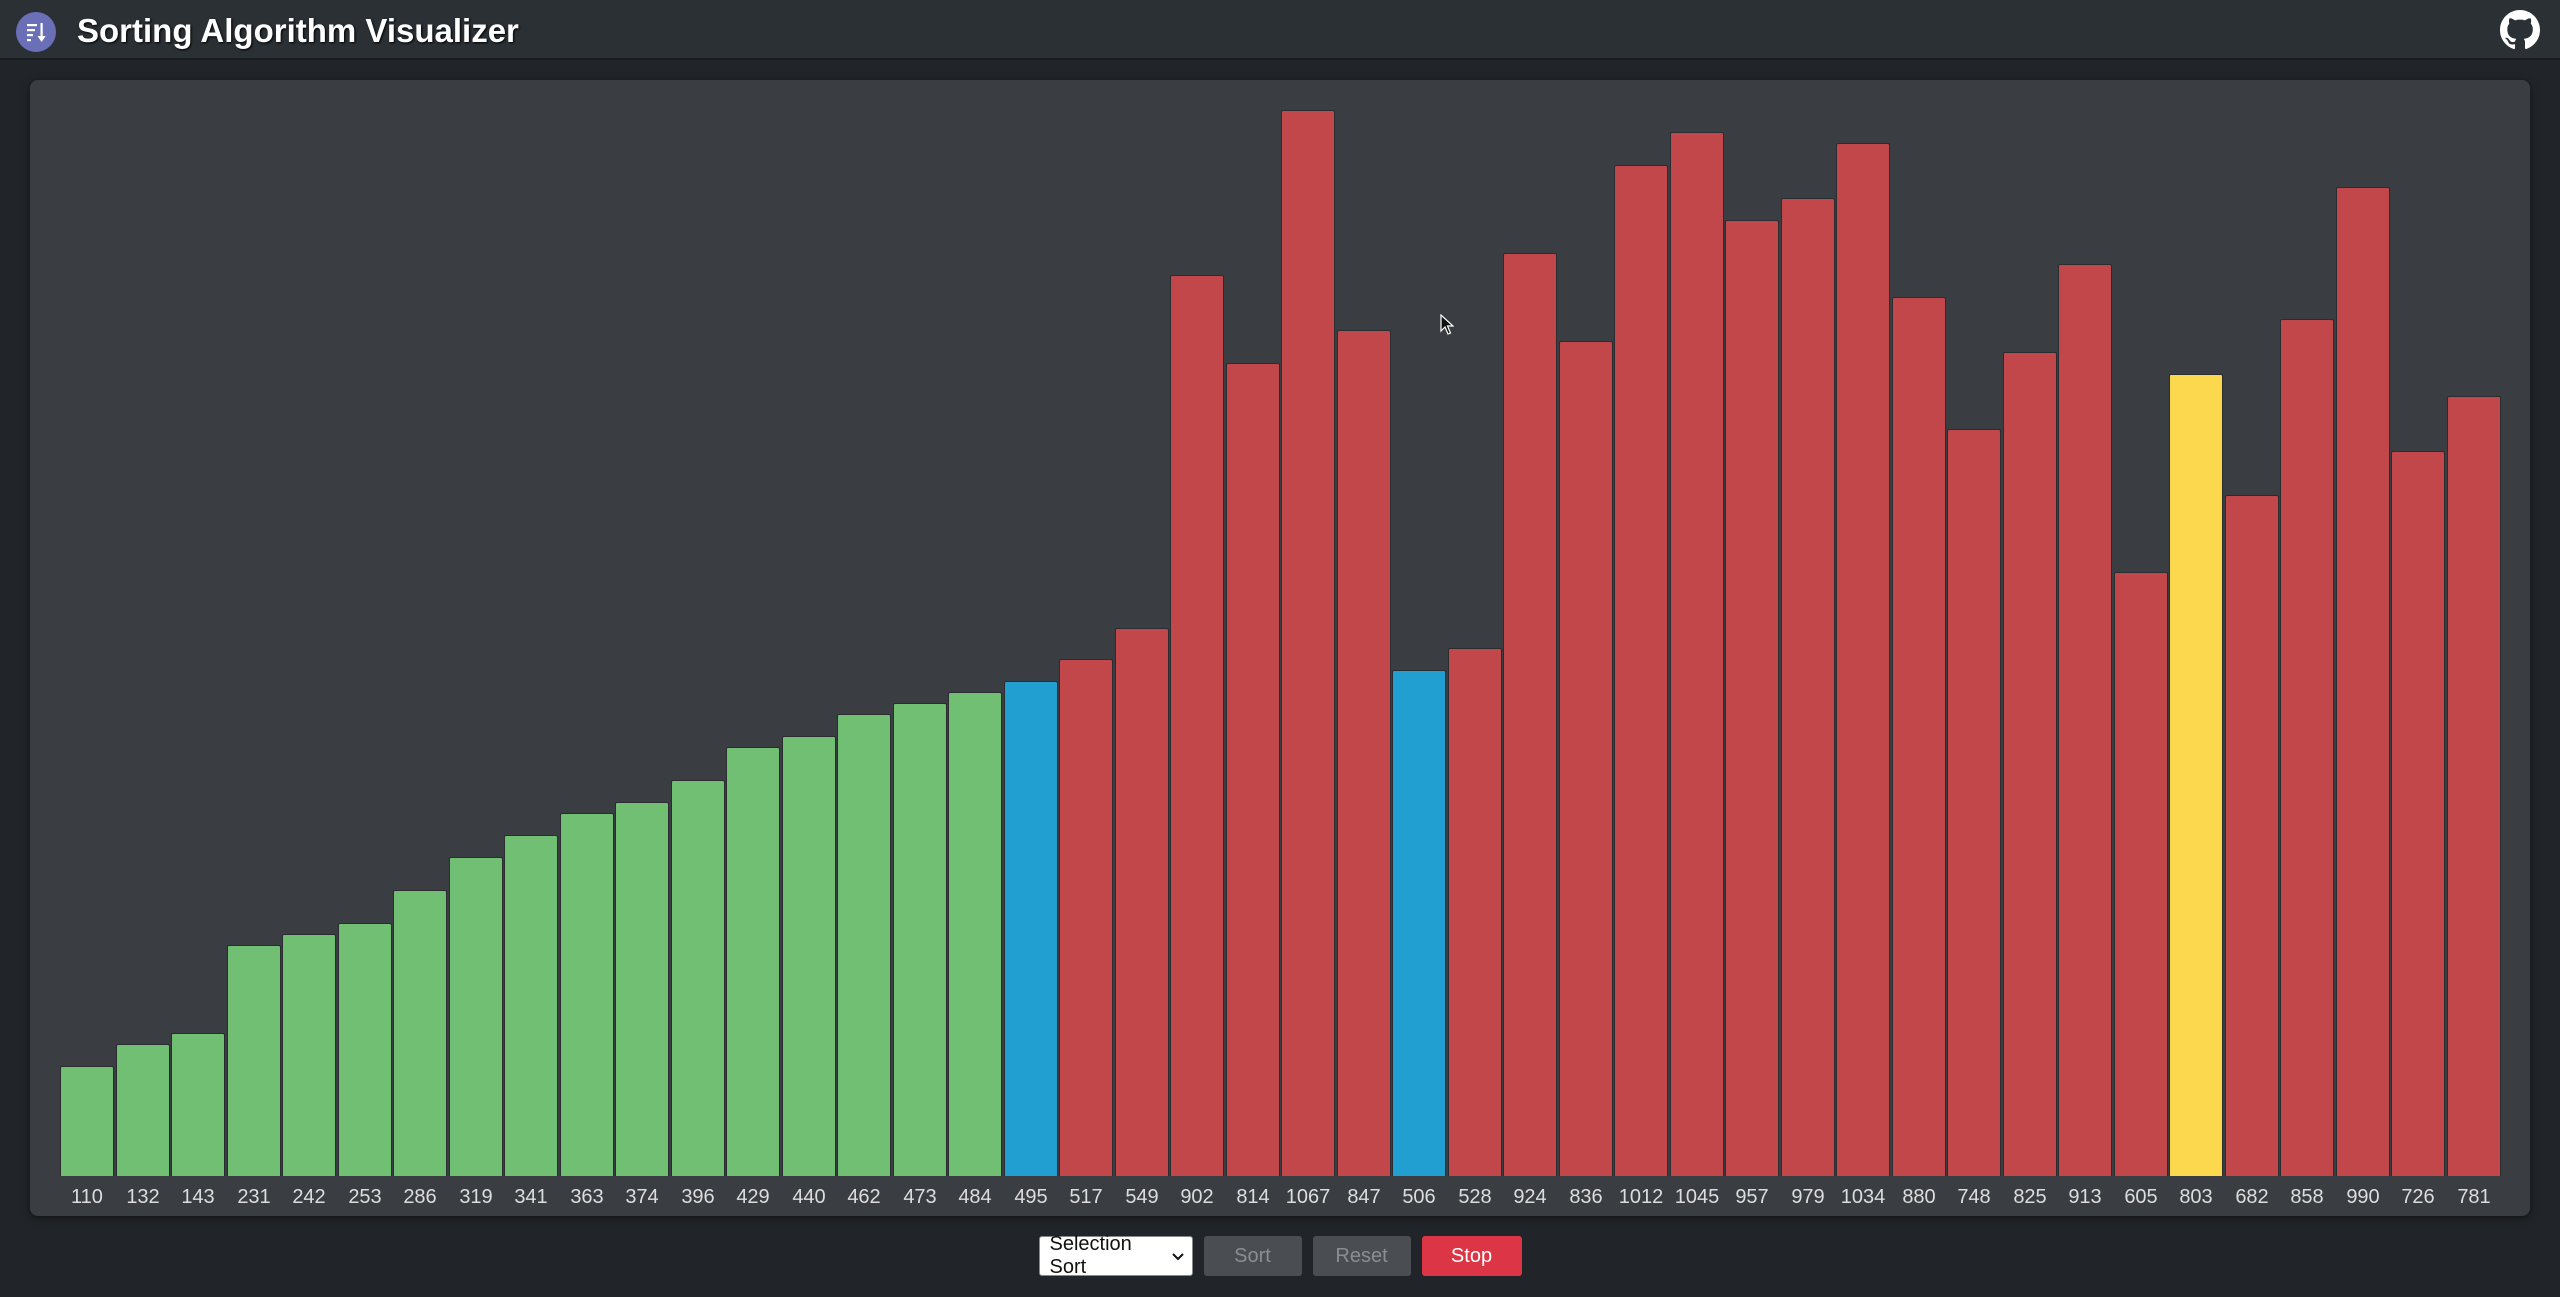 This screenshot has height=1297, width=2560. I want to click on bar-value-label: 253, so click(365, 1197).